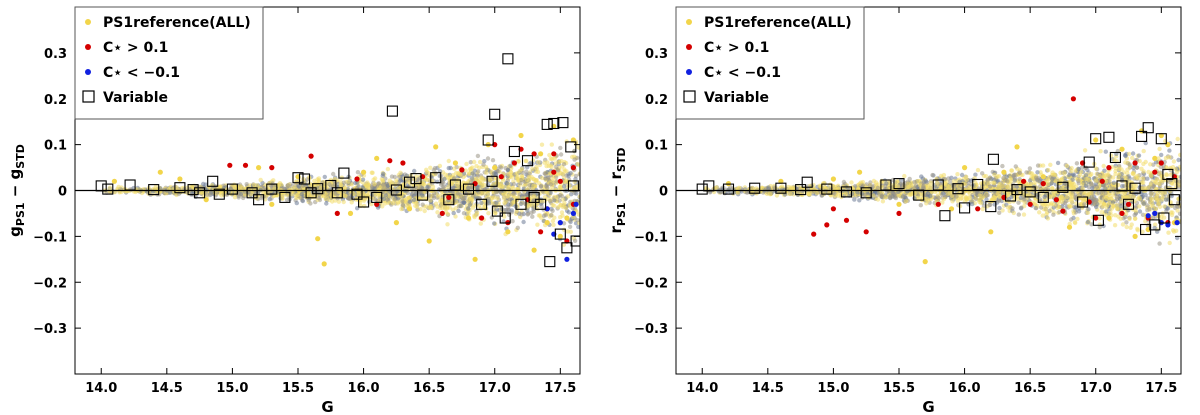 The height and width of the screenshot is (415, 1200). What do you see at coordinates (135, 98) in the screenshot?
I see `legend-label: Variable` at bounding box center [135, 98].